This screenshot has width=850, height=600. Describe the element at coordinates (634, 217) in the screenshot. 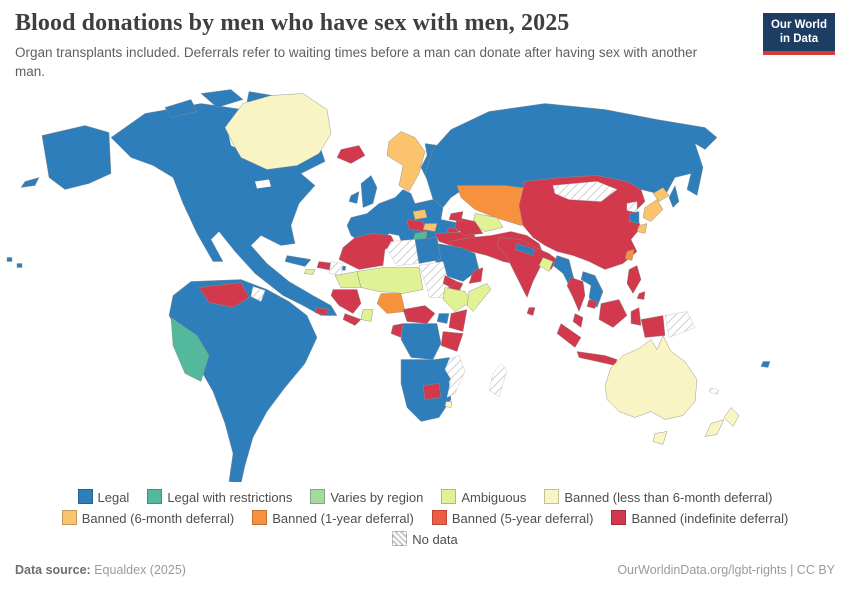

I see `region-south-korea` at that location.